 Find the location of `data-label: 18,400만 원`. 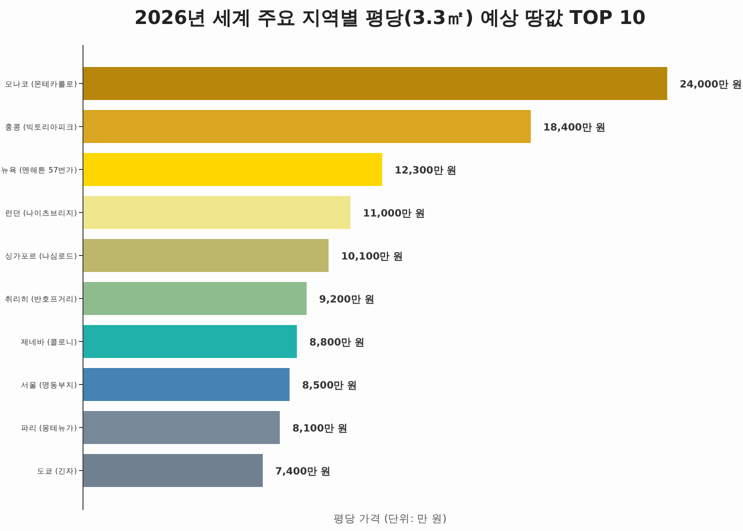

data-label: 18,400만 원 is located at coordinates (574, 128).